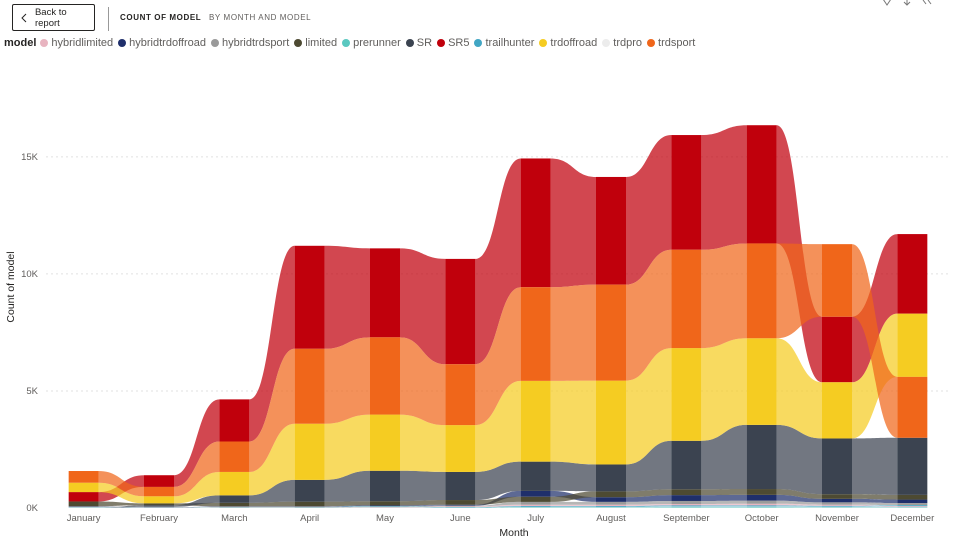  I want to click on bar-segment-trdpro, so click(837, 507).